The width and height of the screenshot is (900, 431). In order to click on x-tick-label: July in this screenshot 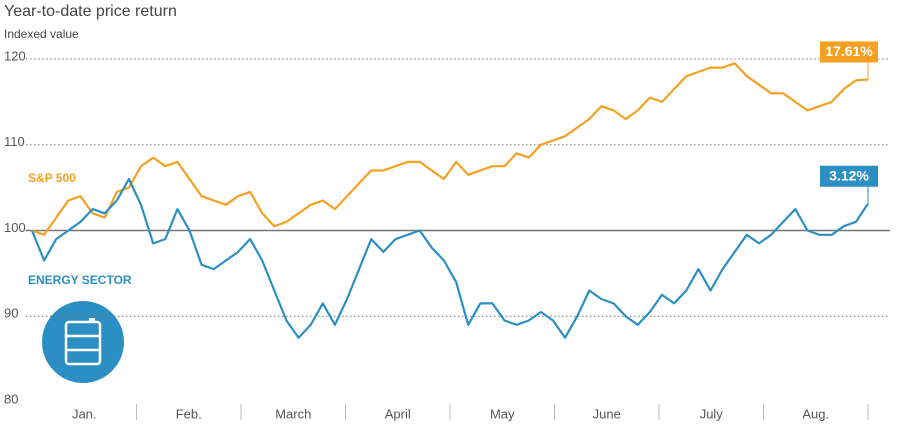, I will do `click(712, 413)`.